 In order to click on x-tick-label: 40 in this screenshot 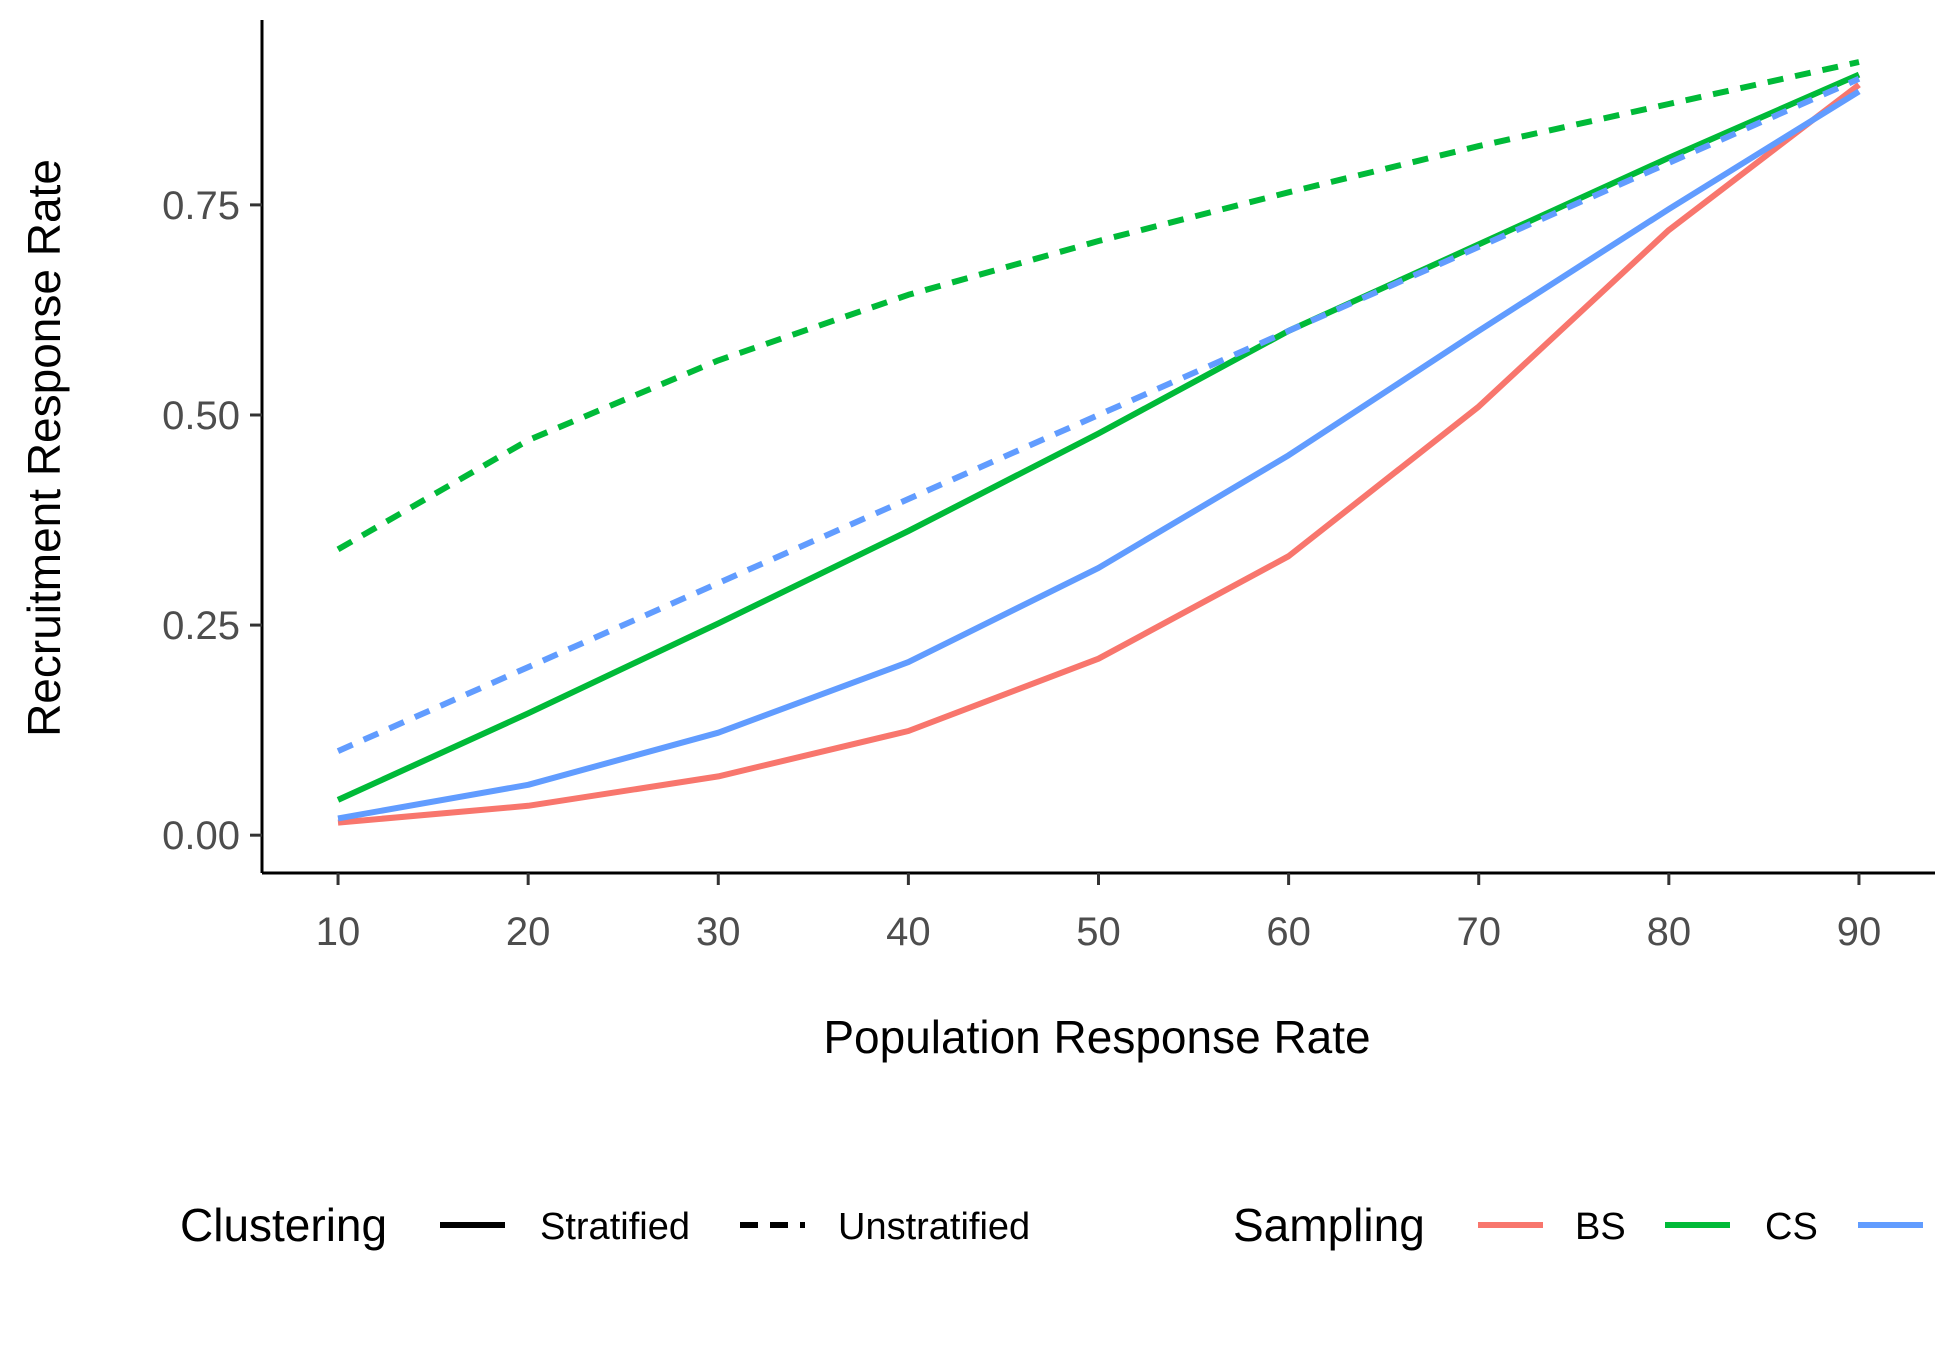, I will do `click(908, 932)`.